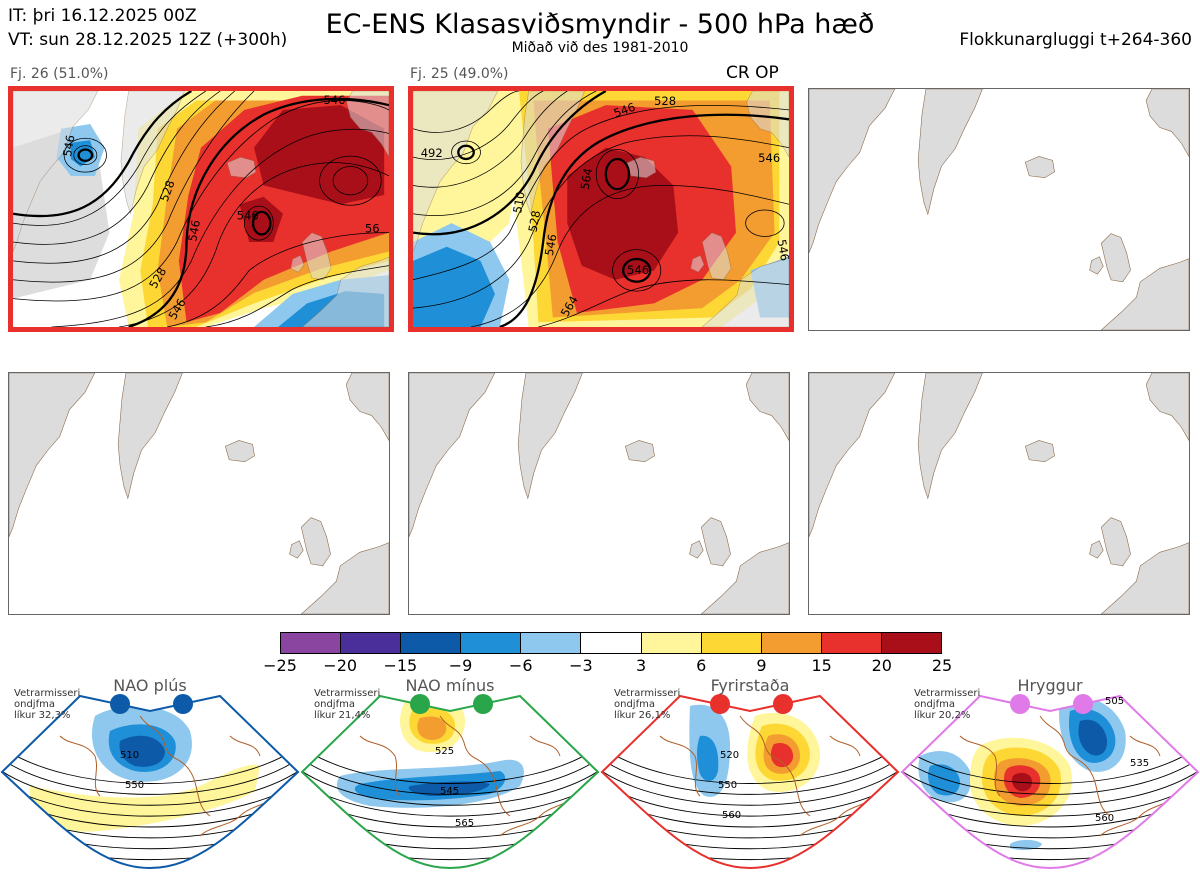  What do you see at coordinates (460, 665) in the screenshot?
I see `colorbar-tick-label: −9` at bounding box center [460, 665].